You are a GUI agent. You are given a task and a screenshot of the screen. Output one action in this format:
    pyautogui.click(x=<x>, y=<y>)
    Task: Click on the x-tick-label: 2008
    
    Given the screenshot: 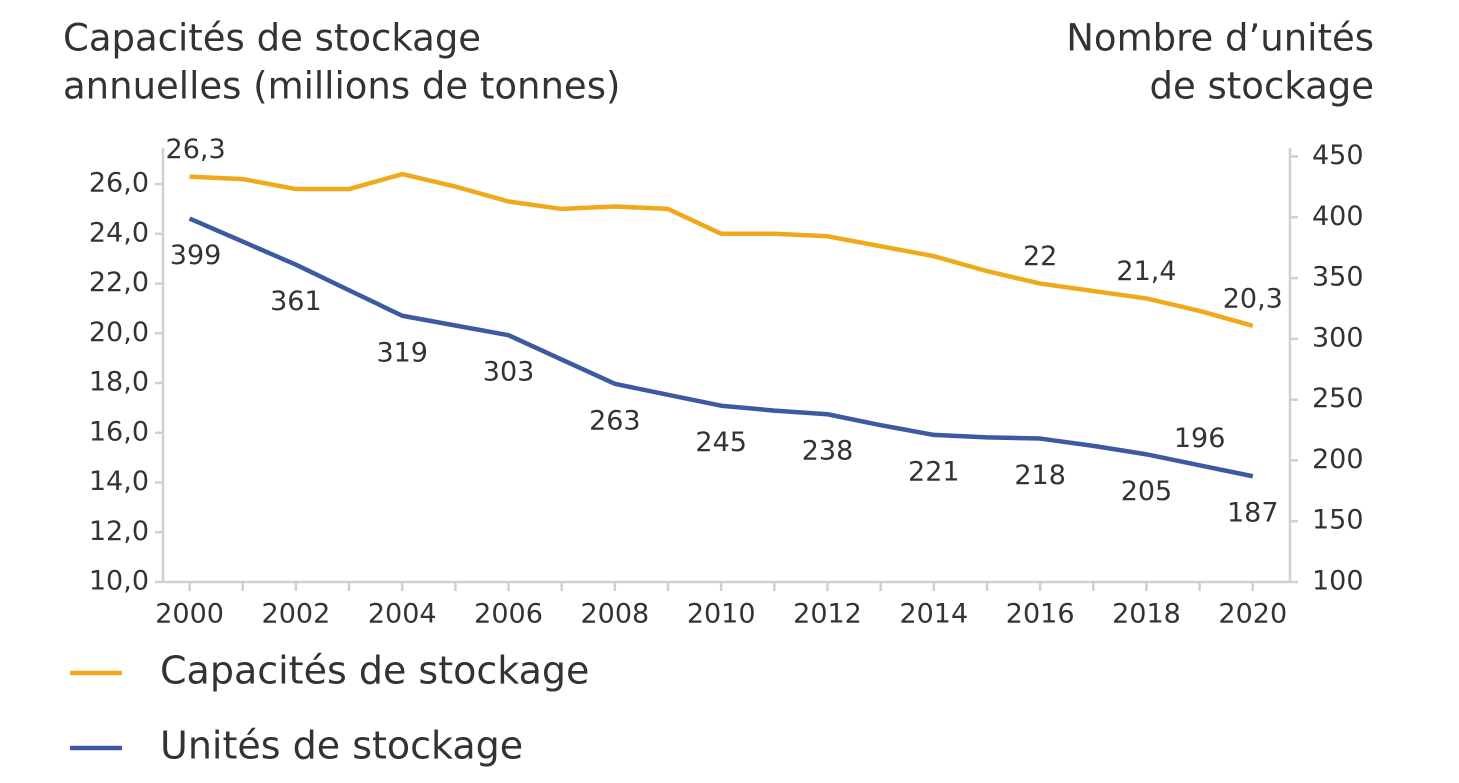 What is the action you would take?
    pyautogui.click(x=615, y=614)
    